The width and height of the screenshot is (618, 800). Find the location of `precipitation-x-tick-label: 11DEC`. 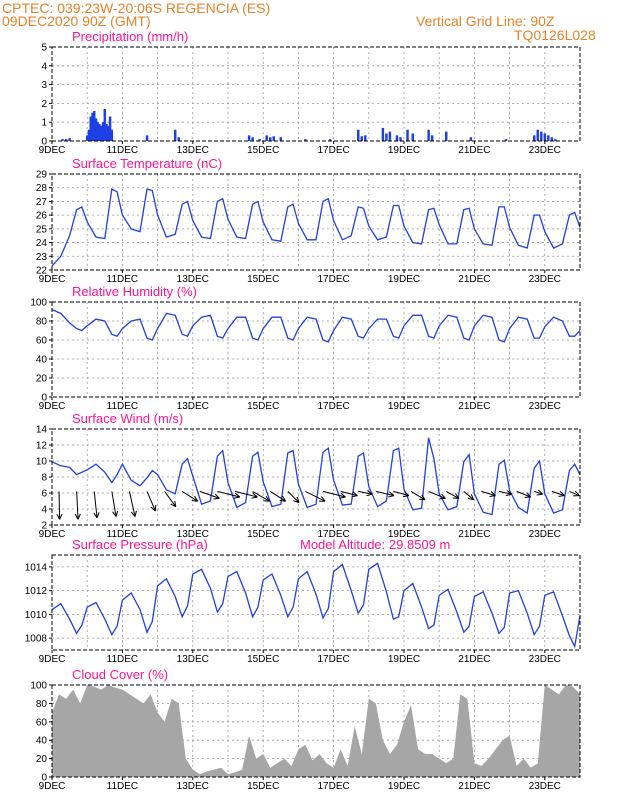

precipitation-x-tick-label: 11DEC is located at coordinates (123, 150).